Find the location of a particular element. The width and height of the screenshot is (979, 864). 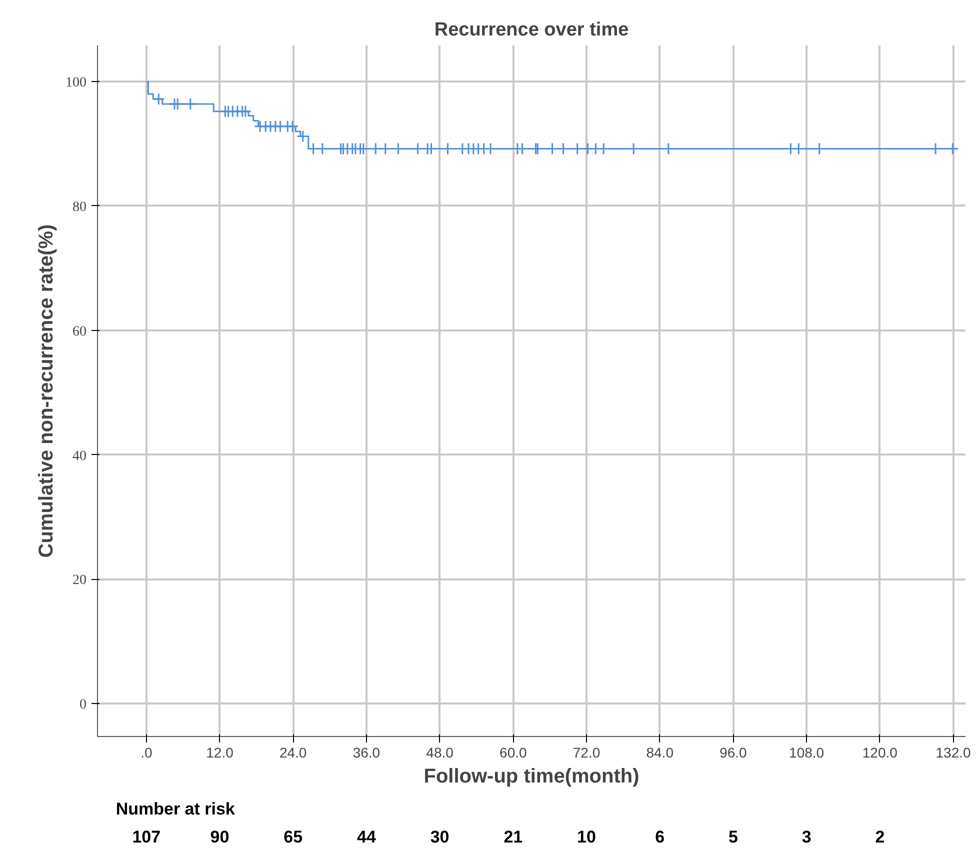

x-tick-label: 60.0 is located at coordinates (513, 752).